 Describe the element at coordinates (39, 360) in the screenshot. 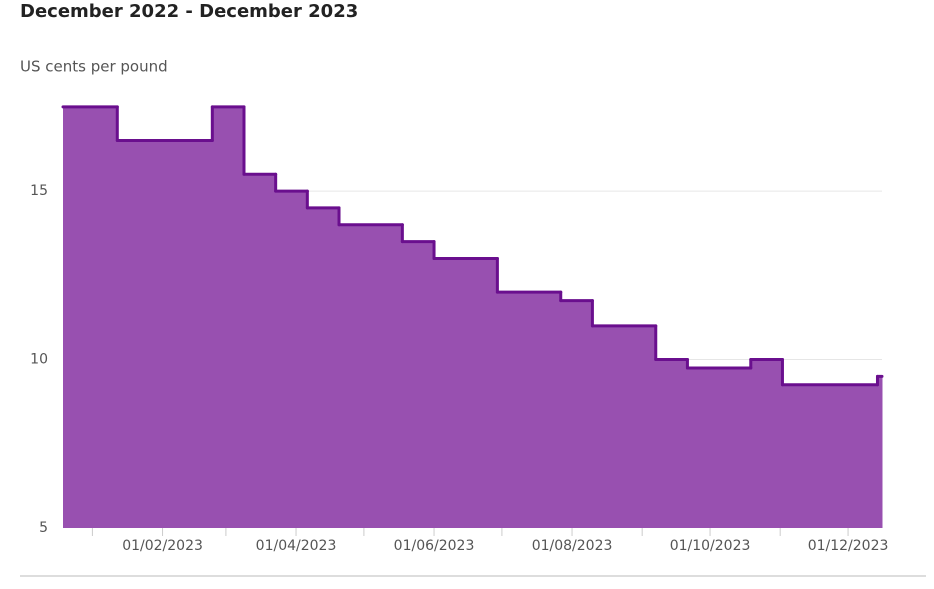

I see `y-tick-label: 10` at that location.